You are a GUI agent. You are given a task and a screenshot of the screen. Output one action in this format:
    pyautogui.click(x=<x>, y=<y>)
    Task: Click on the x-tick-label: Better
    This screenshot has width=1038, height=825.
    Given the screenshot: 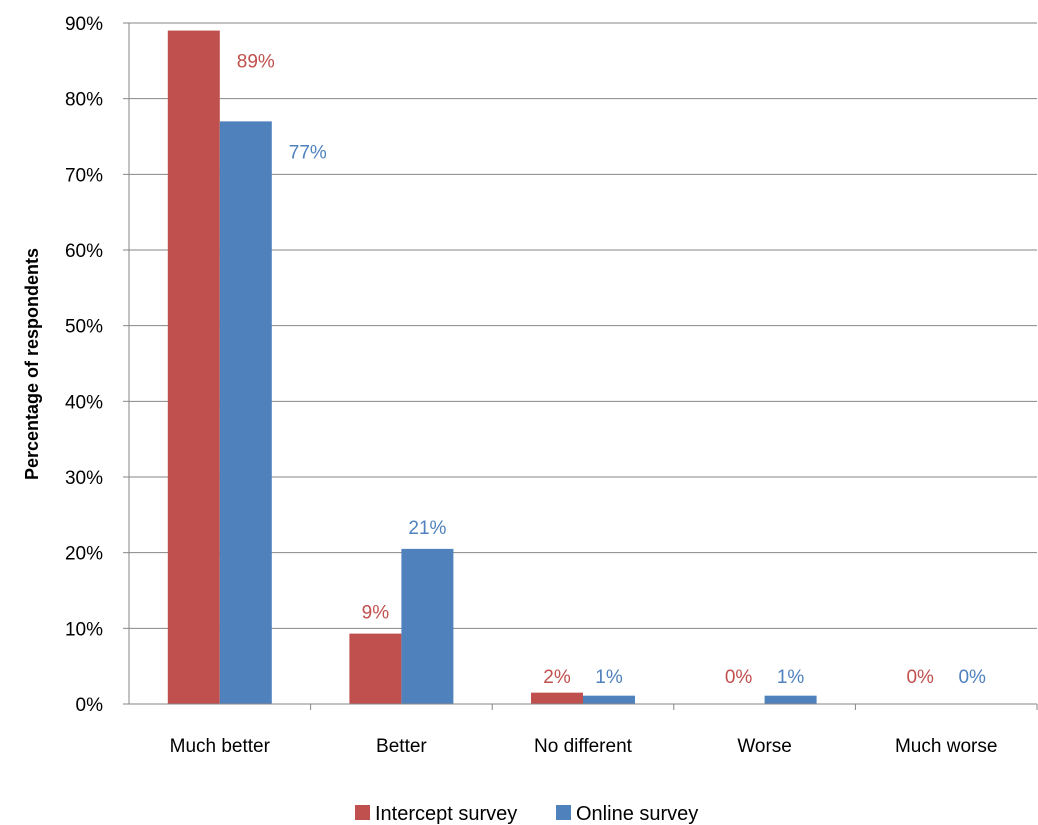 What is the action you would take?
    pyautogui.click(x=401, y=746)
    